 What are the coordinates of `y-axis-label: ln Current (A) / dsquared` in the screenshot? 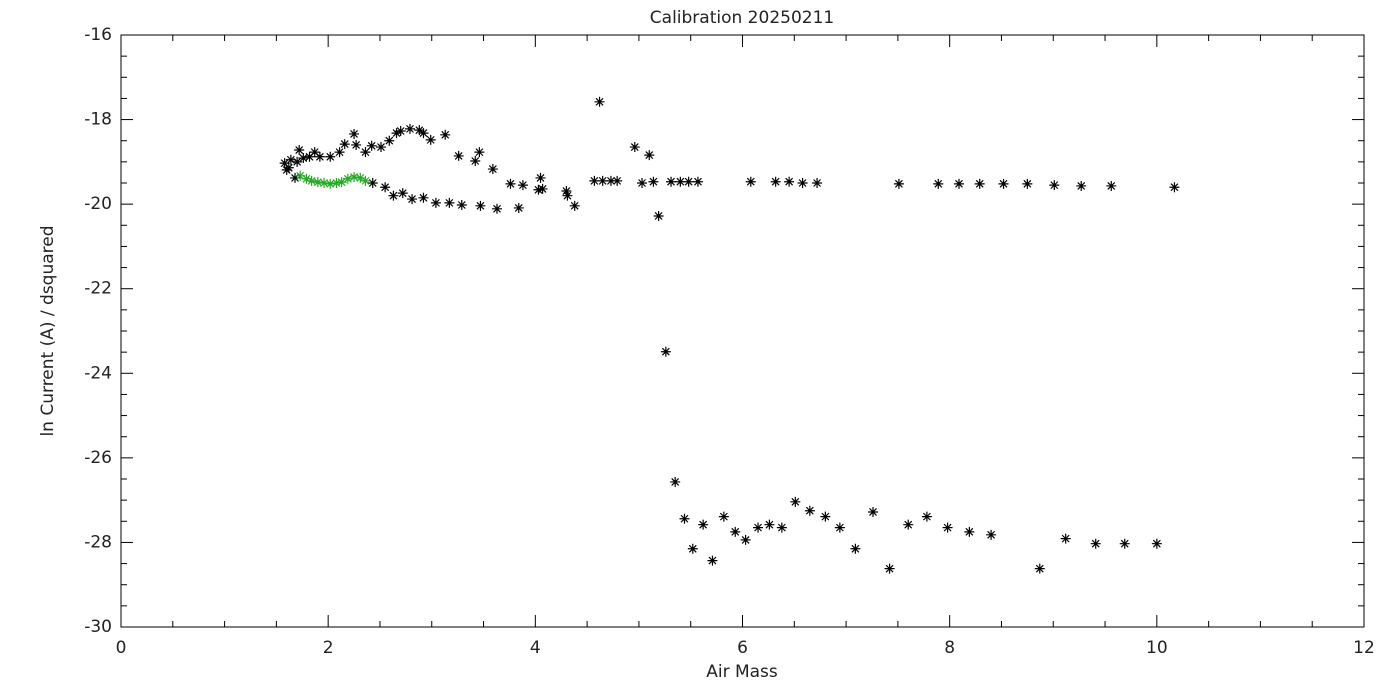 It's located at (48, 330).